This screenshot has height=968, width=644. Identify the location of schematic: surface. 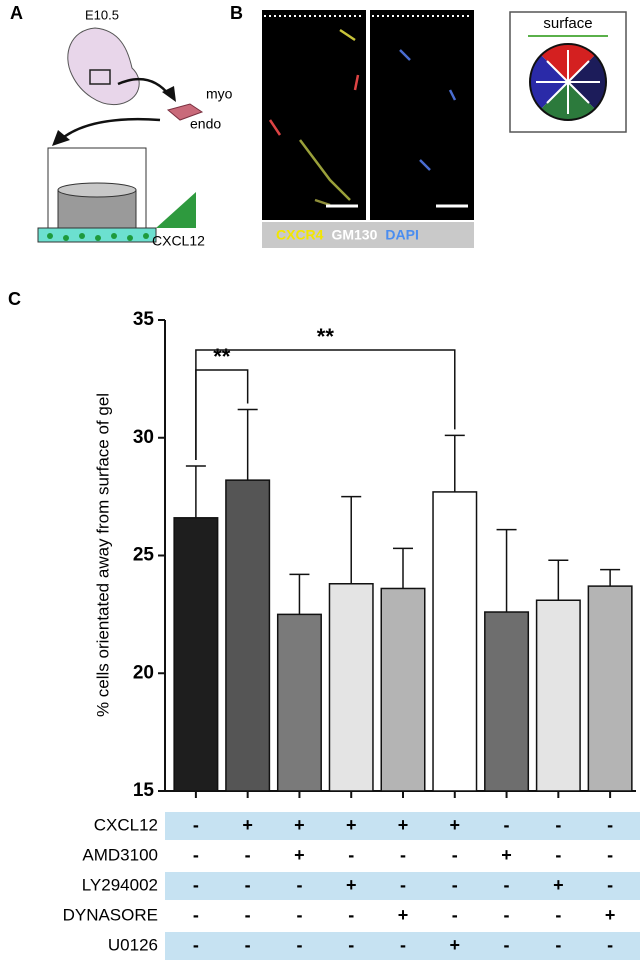
(568, 72).